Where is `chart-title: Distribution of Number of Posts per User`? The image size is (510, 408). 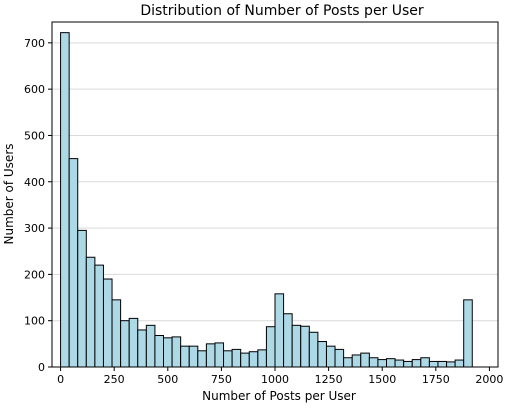
chart-title: Distribution of Number of Posts per User is located at coordinates (282, 11).